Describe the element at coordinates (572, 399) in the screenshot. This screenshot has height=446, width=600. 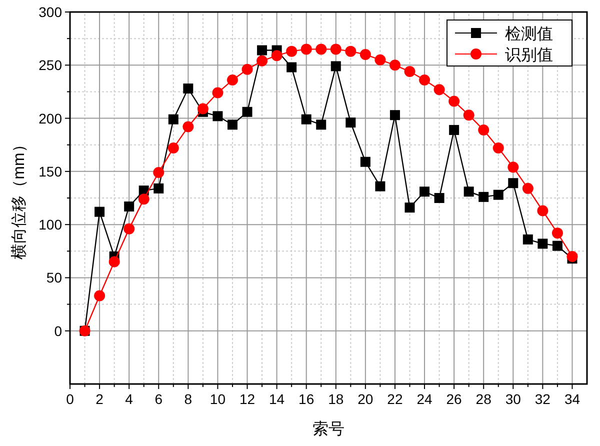
I see `x-tick-label: 34` at that location.